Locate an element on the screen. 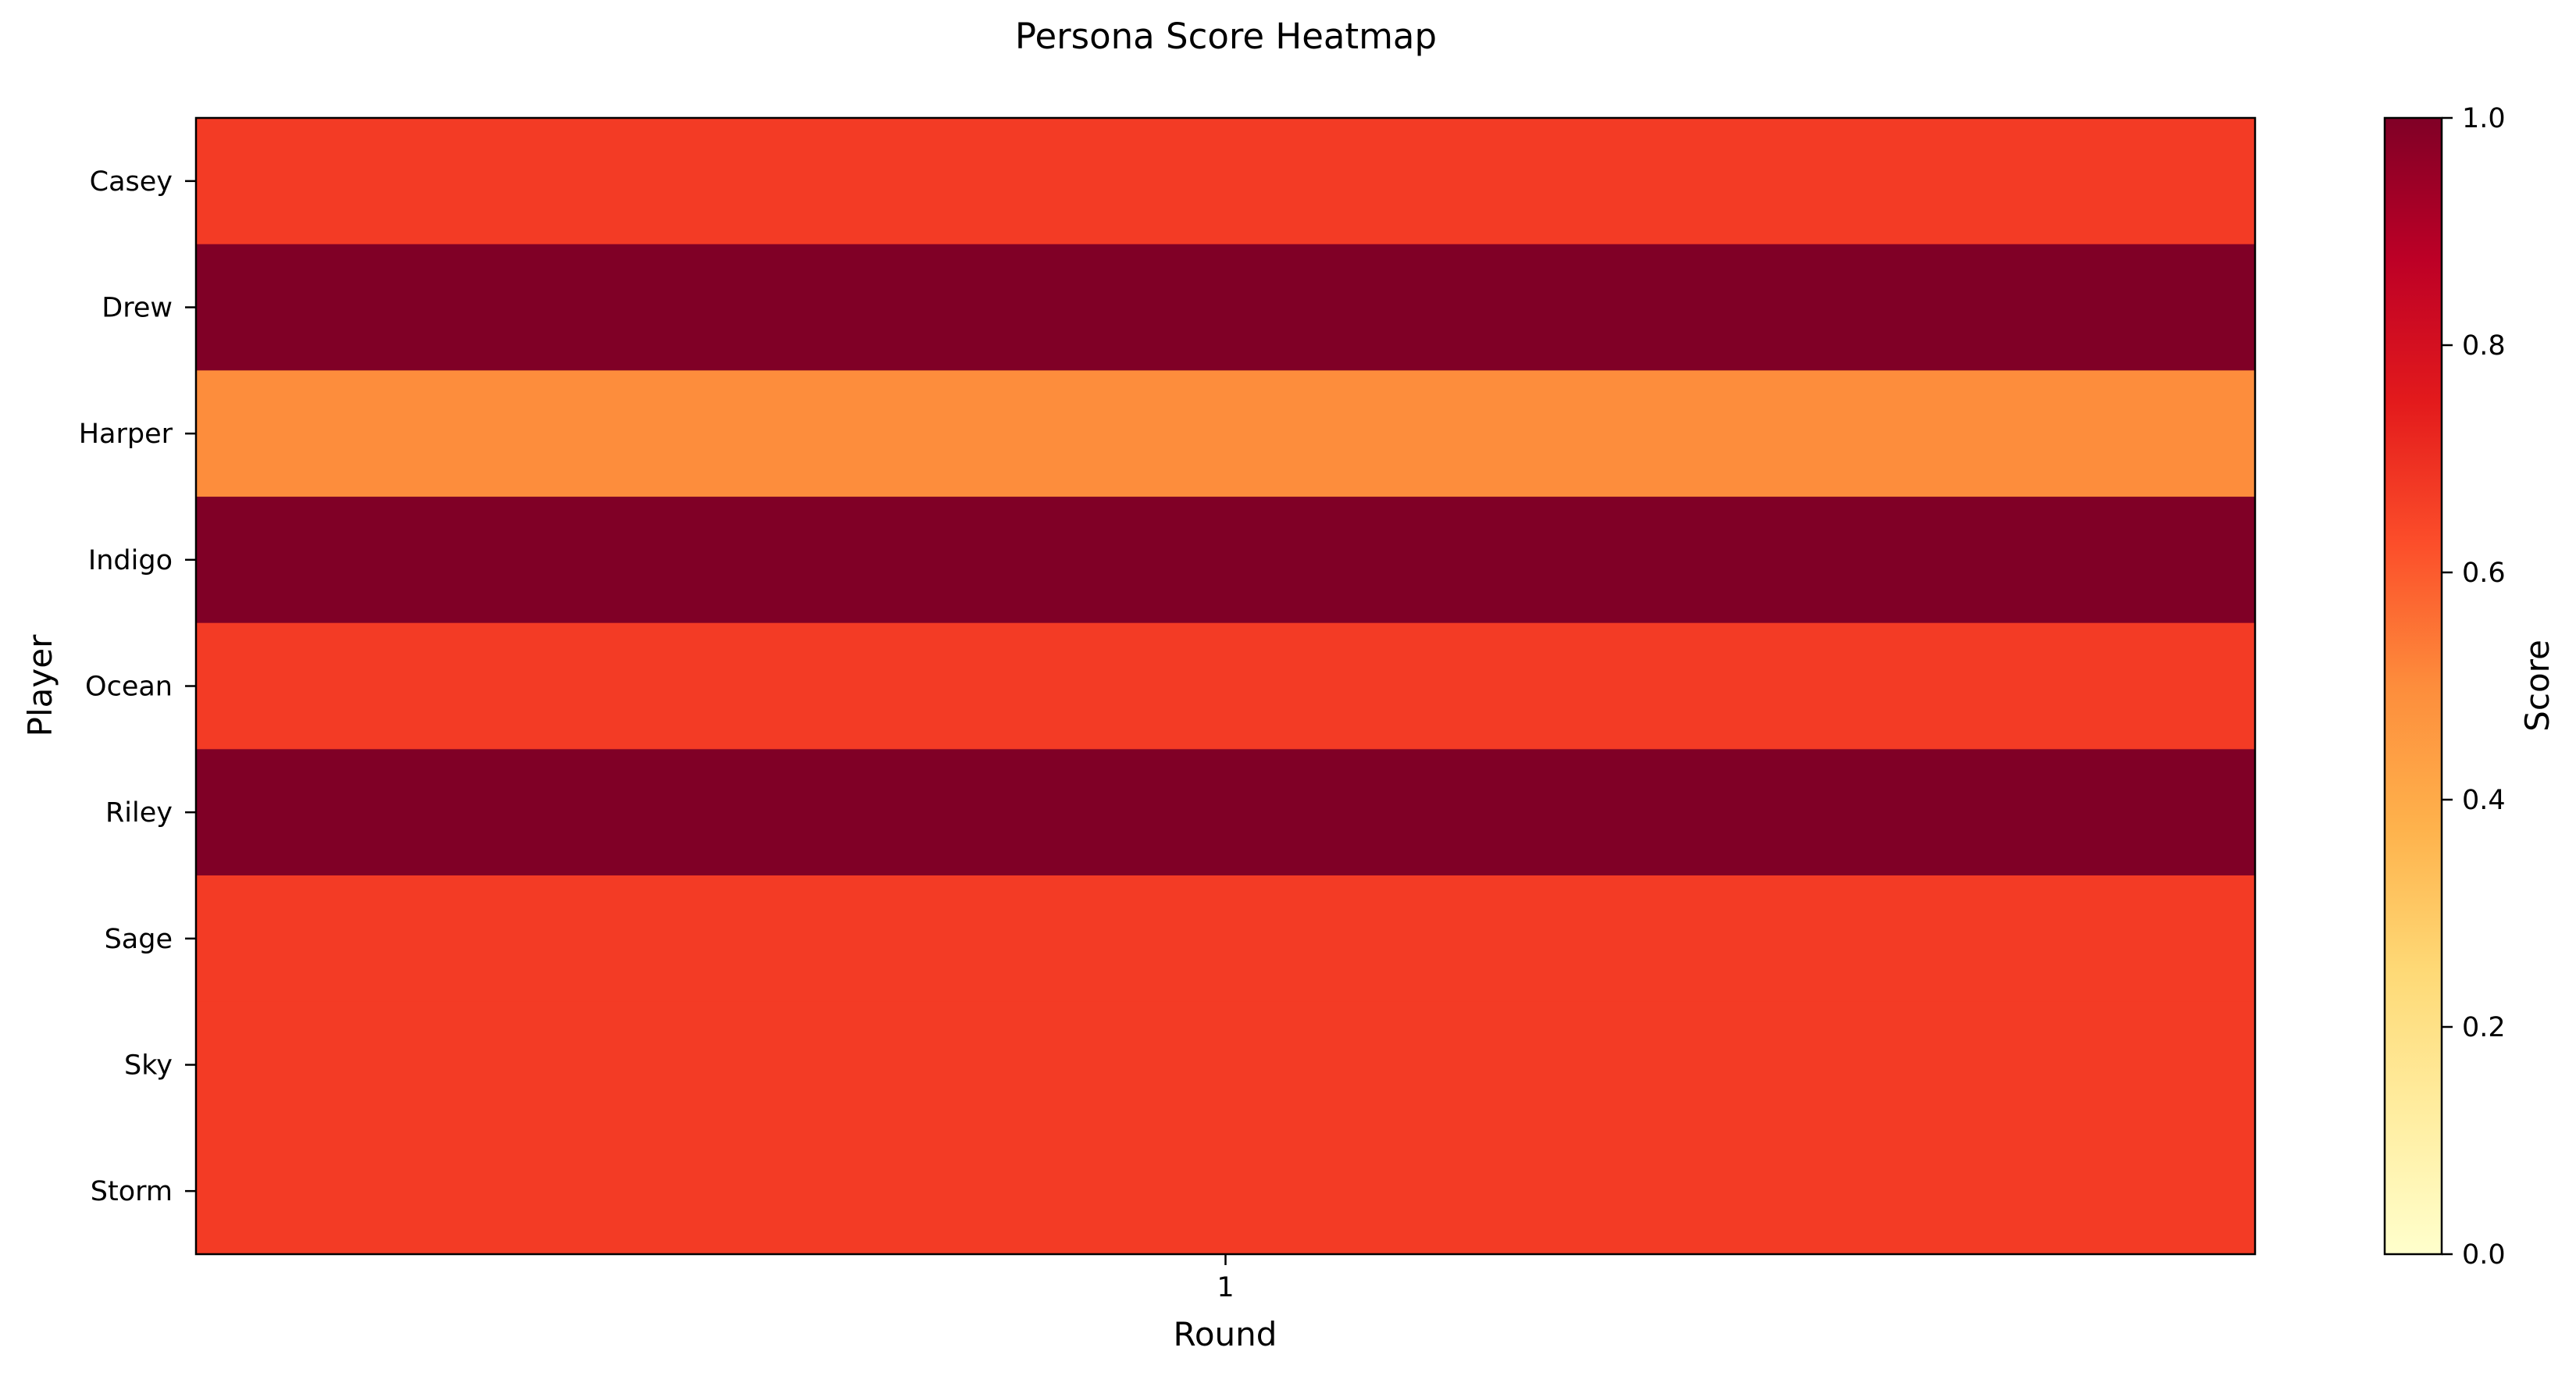  y-tick-label: Sage is located at coordinates (139, 939).